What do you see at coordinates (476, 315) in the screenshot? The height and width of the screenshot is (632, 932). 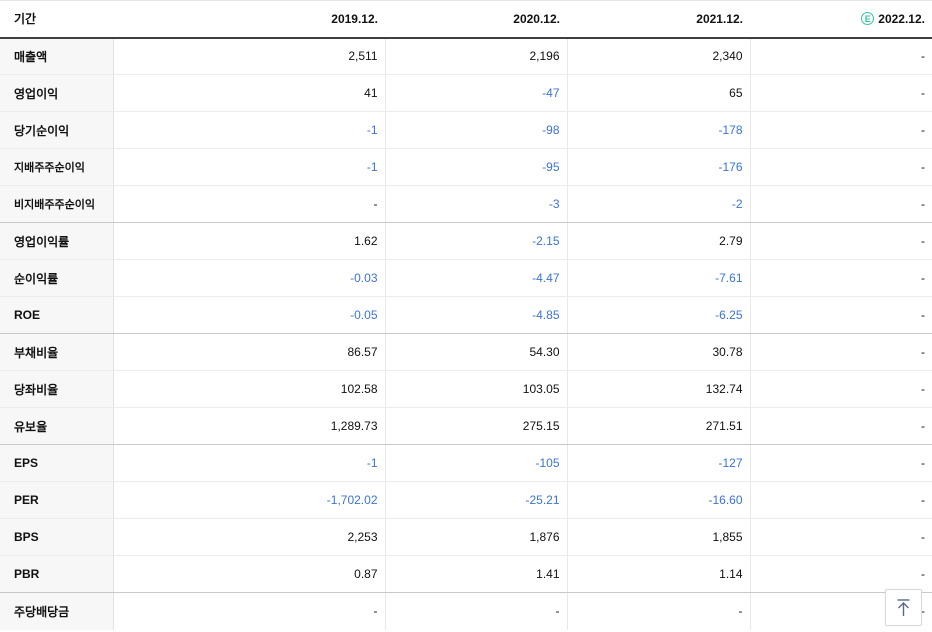 I see `cell-roe-2020: -4.85` at bounding box center [476, 315].